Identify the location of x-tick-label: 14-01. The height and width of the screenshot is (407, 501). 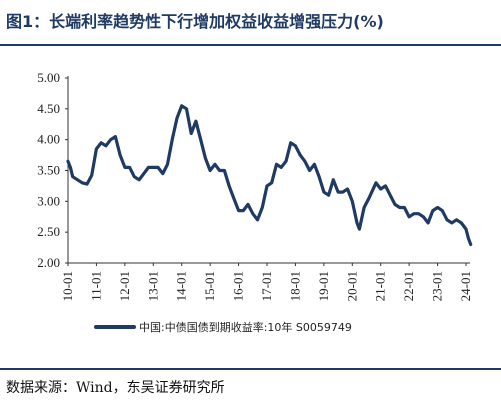
(181, 286).